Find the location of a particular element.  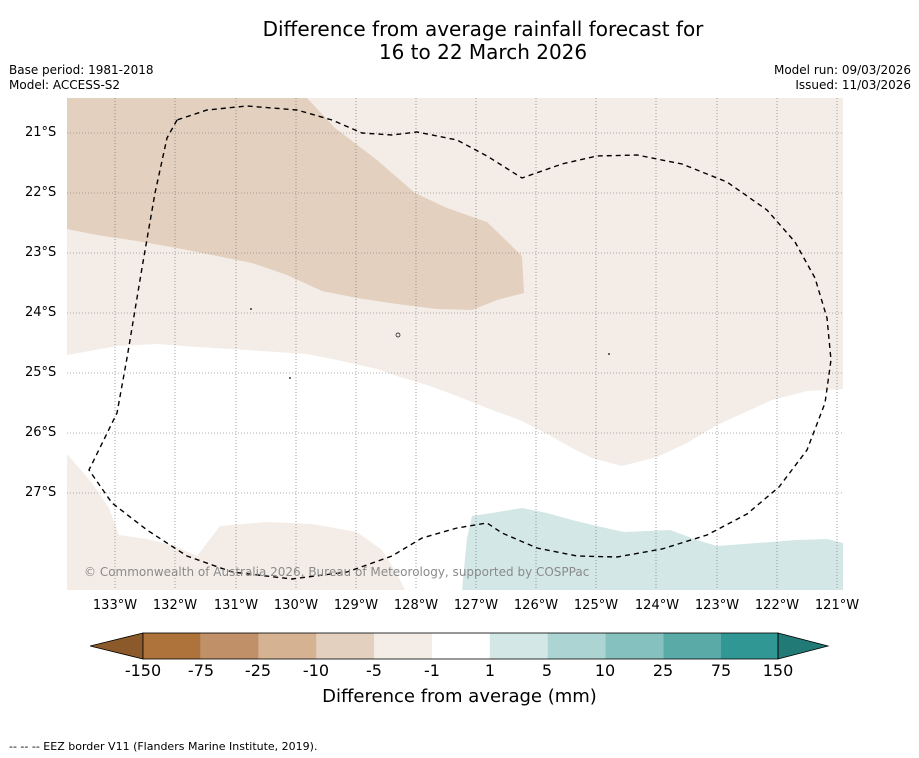

meta-left: Base period: 1981-2018 Model: ACCESS-S2 is located at coordinates (81, 78).